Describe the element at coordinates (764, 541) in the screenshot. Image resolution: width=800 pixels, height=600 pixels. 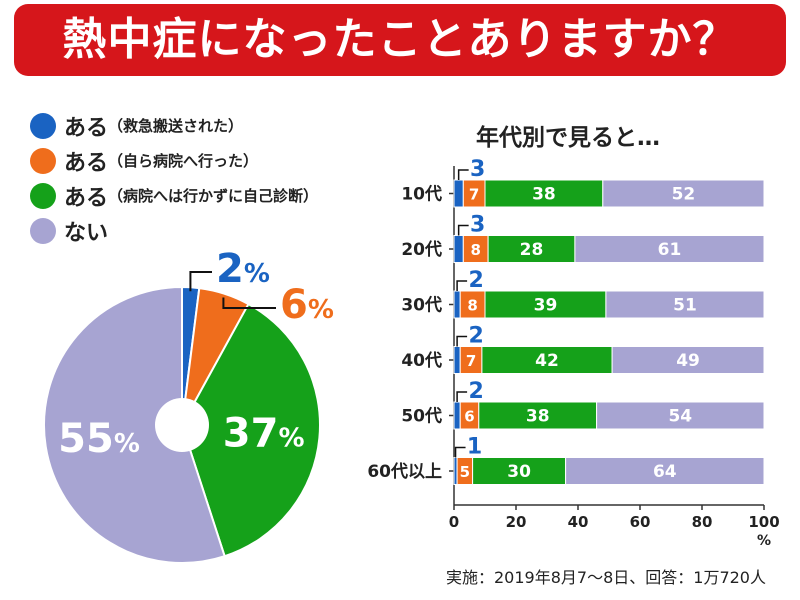
I see `x-axis-unit: %` at that location.